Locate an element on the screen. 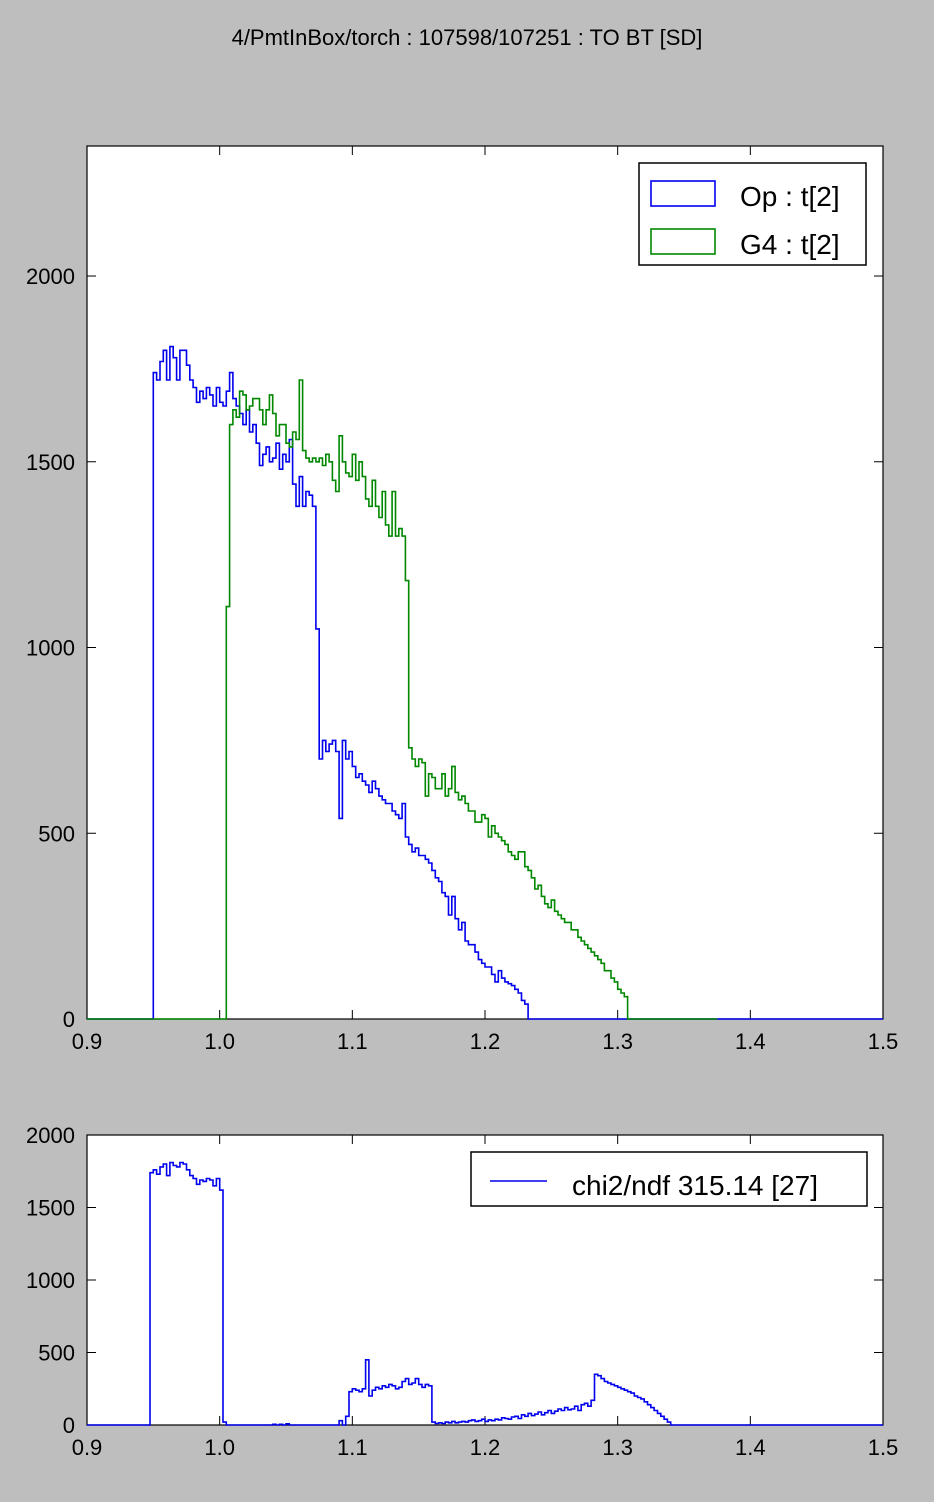  bottom-xtick-label: 1.5 is located at coordinates (883, 1447).